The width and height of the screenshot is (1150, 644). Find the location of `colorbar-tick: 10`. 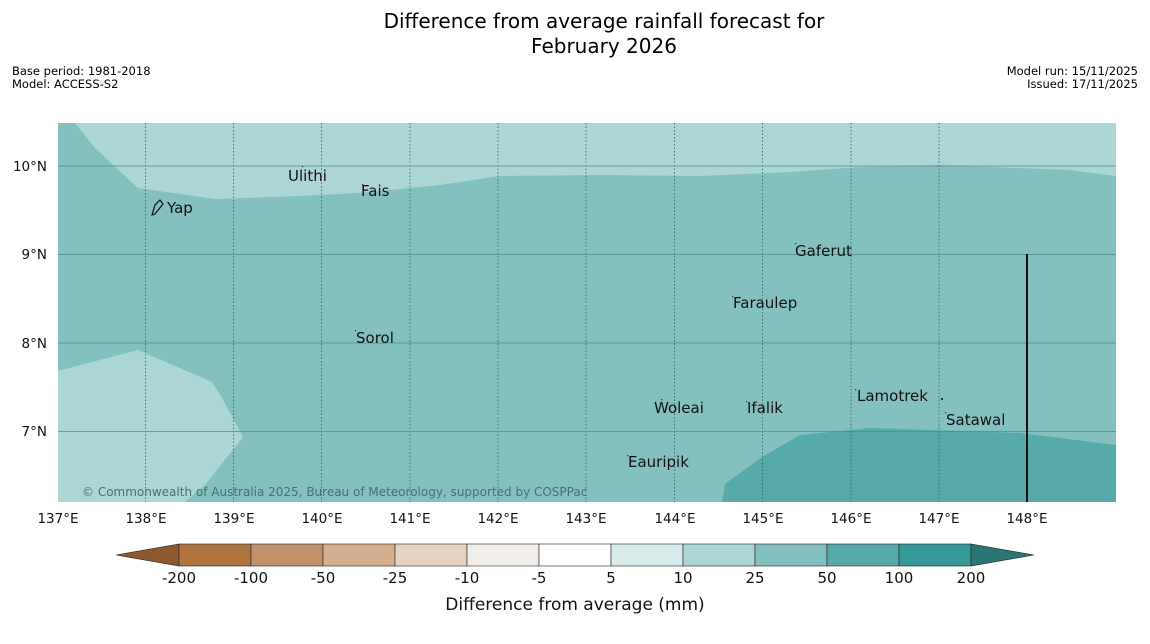

colorbar-tick: 10 is located at coordinates (682, 578).